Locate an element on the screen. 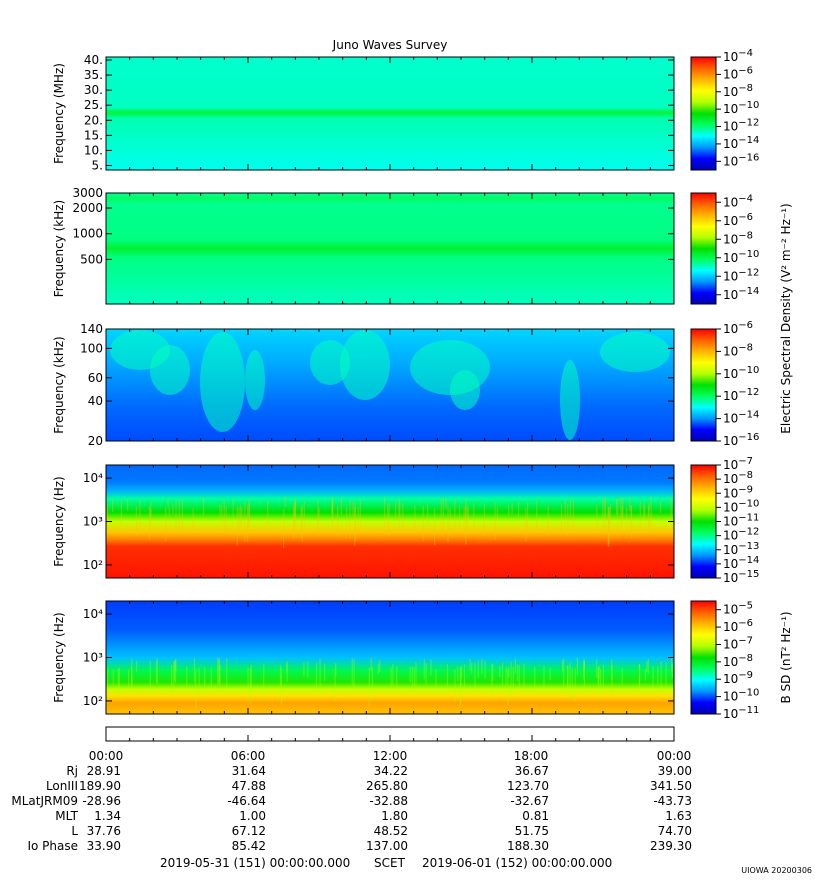  ephemeris-value: 51.75 is located at coordinates (532, 831).